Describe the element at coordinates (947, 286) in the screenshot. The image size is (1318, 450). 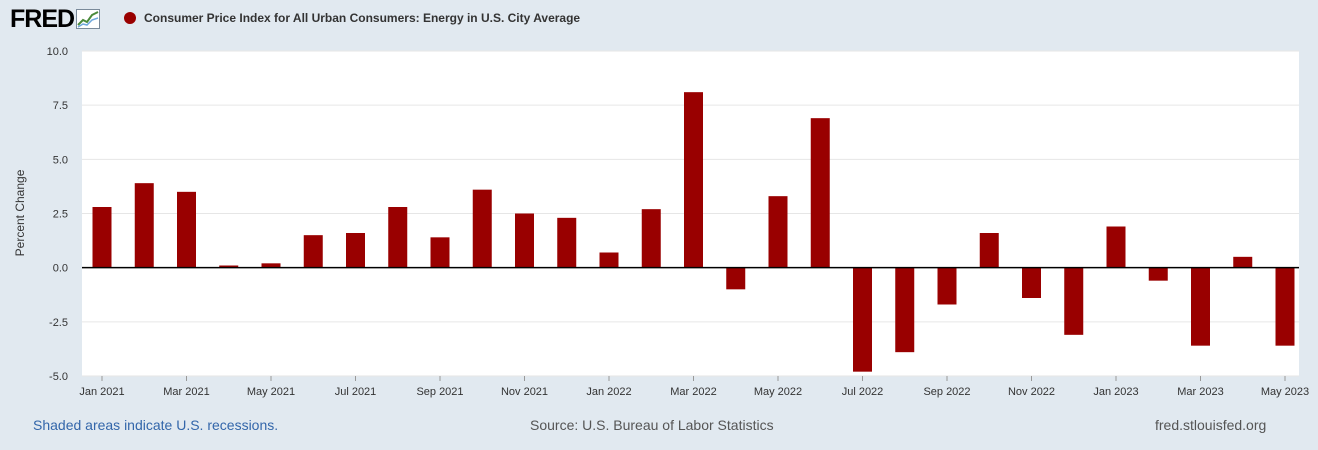
I see `bar-sep-2022` at that location.